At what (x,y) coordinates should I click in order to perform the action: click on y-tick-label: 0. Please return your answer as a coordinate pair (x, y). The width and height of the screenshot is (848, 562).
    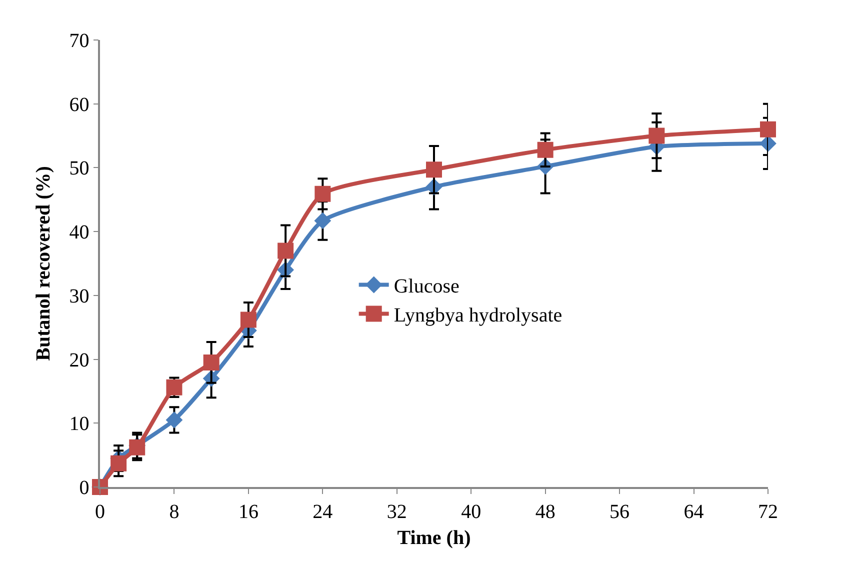
    Looking at the image, I should click on (84, 488).